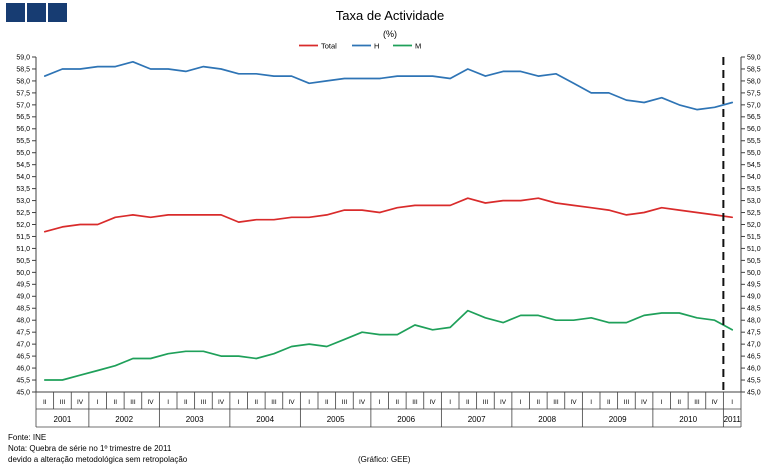 This screenshot has width=779, height=475. I want to click on y-tick-label-left: 45,0, so click(23, 392).